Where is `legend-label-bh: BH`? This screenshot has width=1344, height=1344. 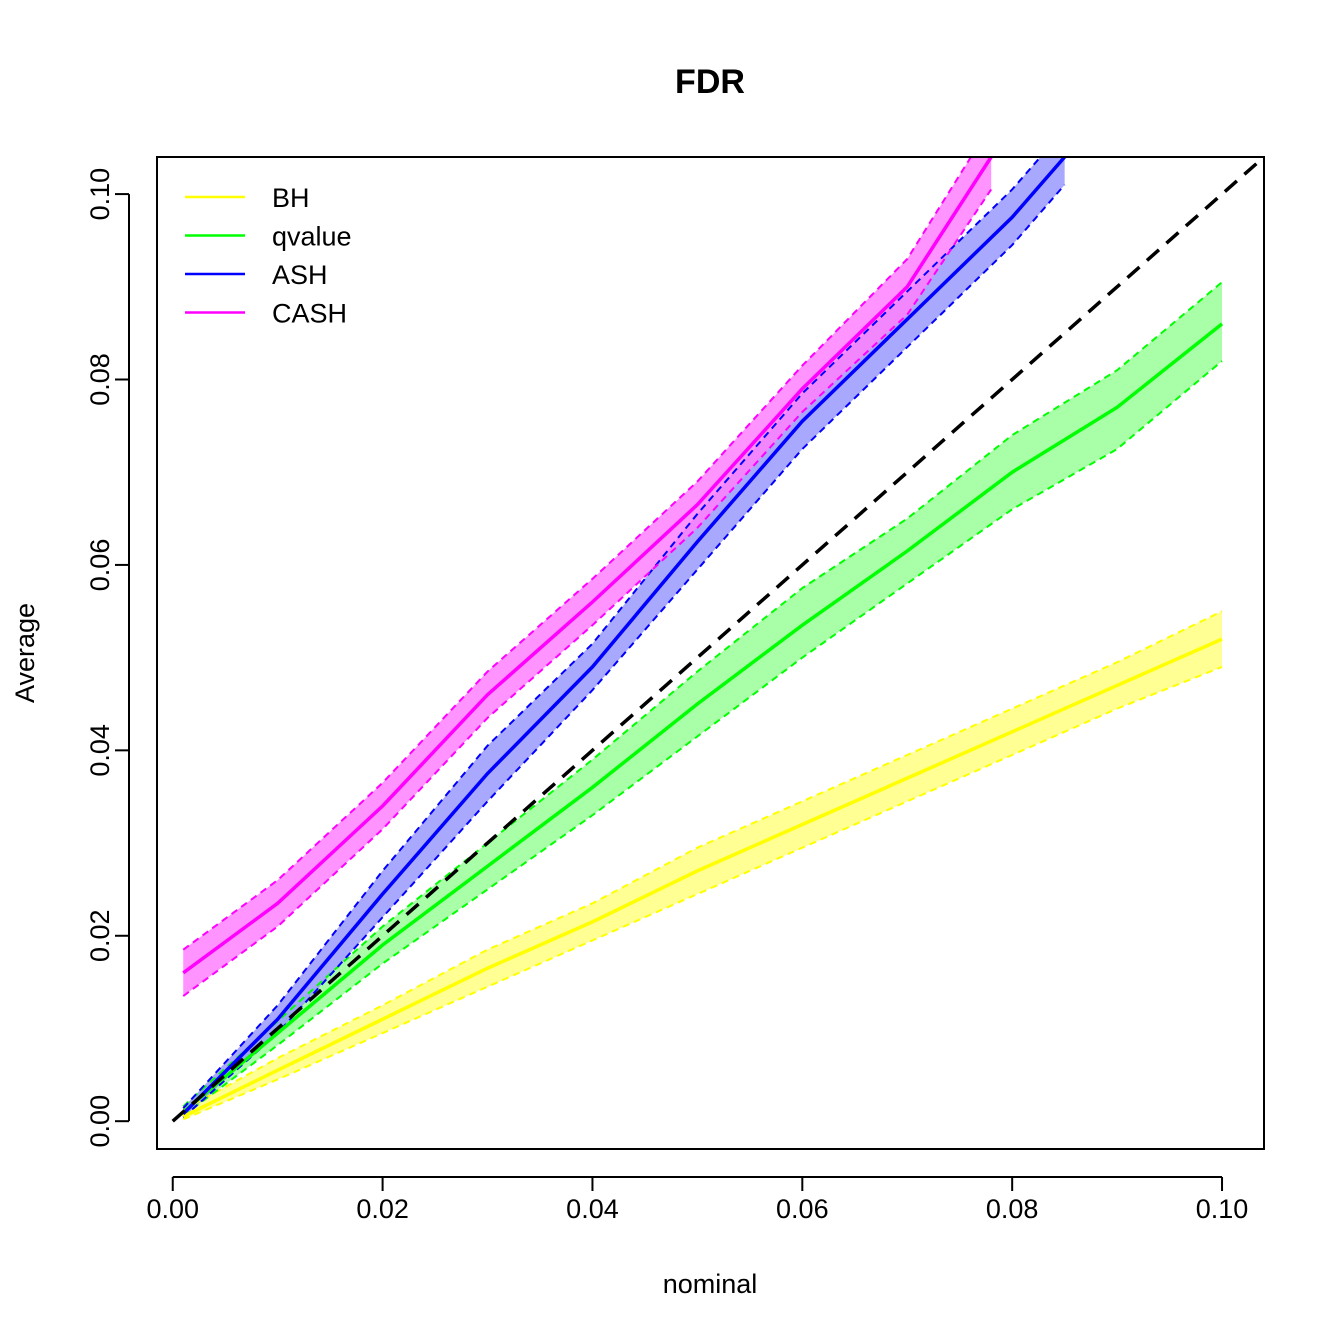
legend-label-bh: BH is located at coordinates (291, 198).